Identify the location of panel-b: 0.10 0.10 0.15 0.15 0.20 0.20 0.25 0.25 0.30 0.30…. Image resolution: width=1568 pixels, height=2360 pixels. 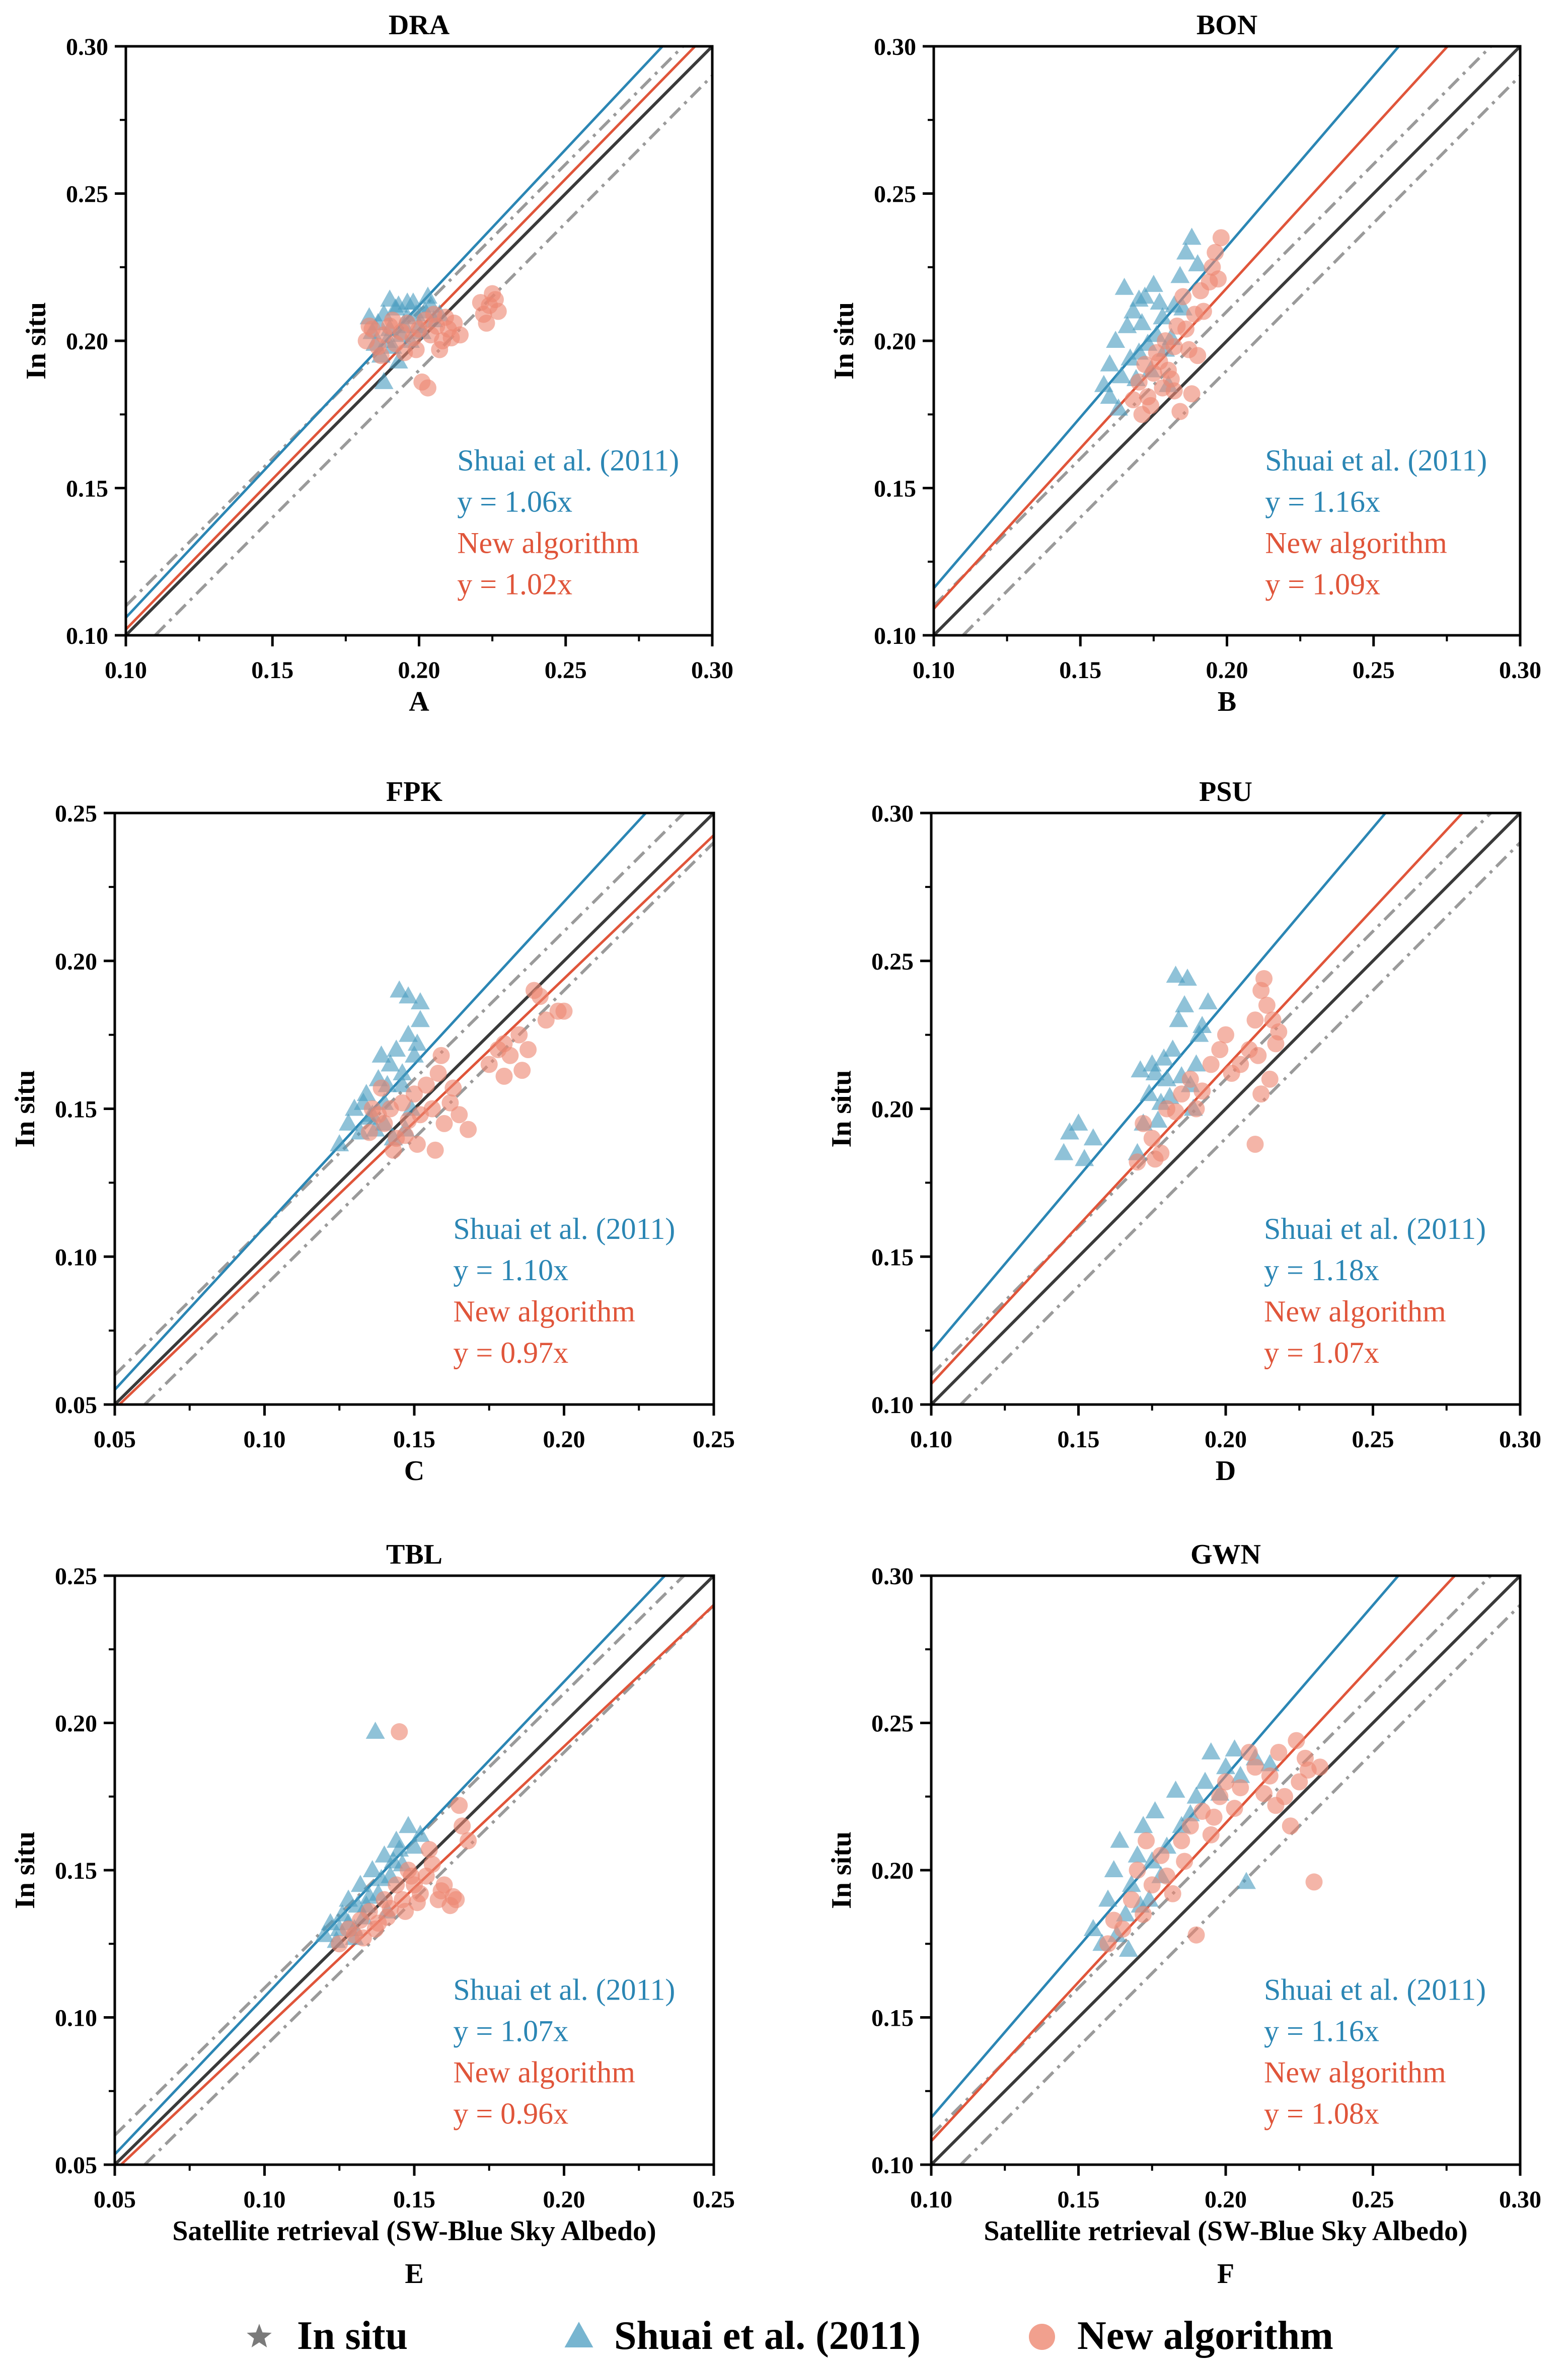
(1185, 363).